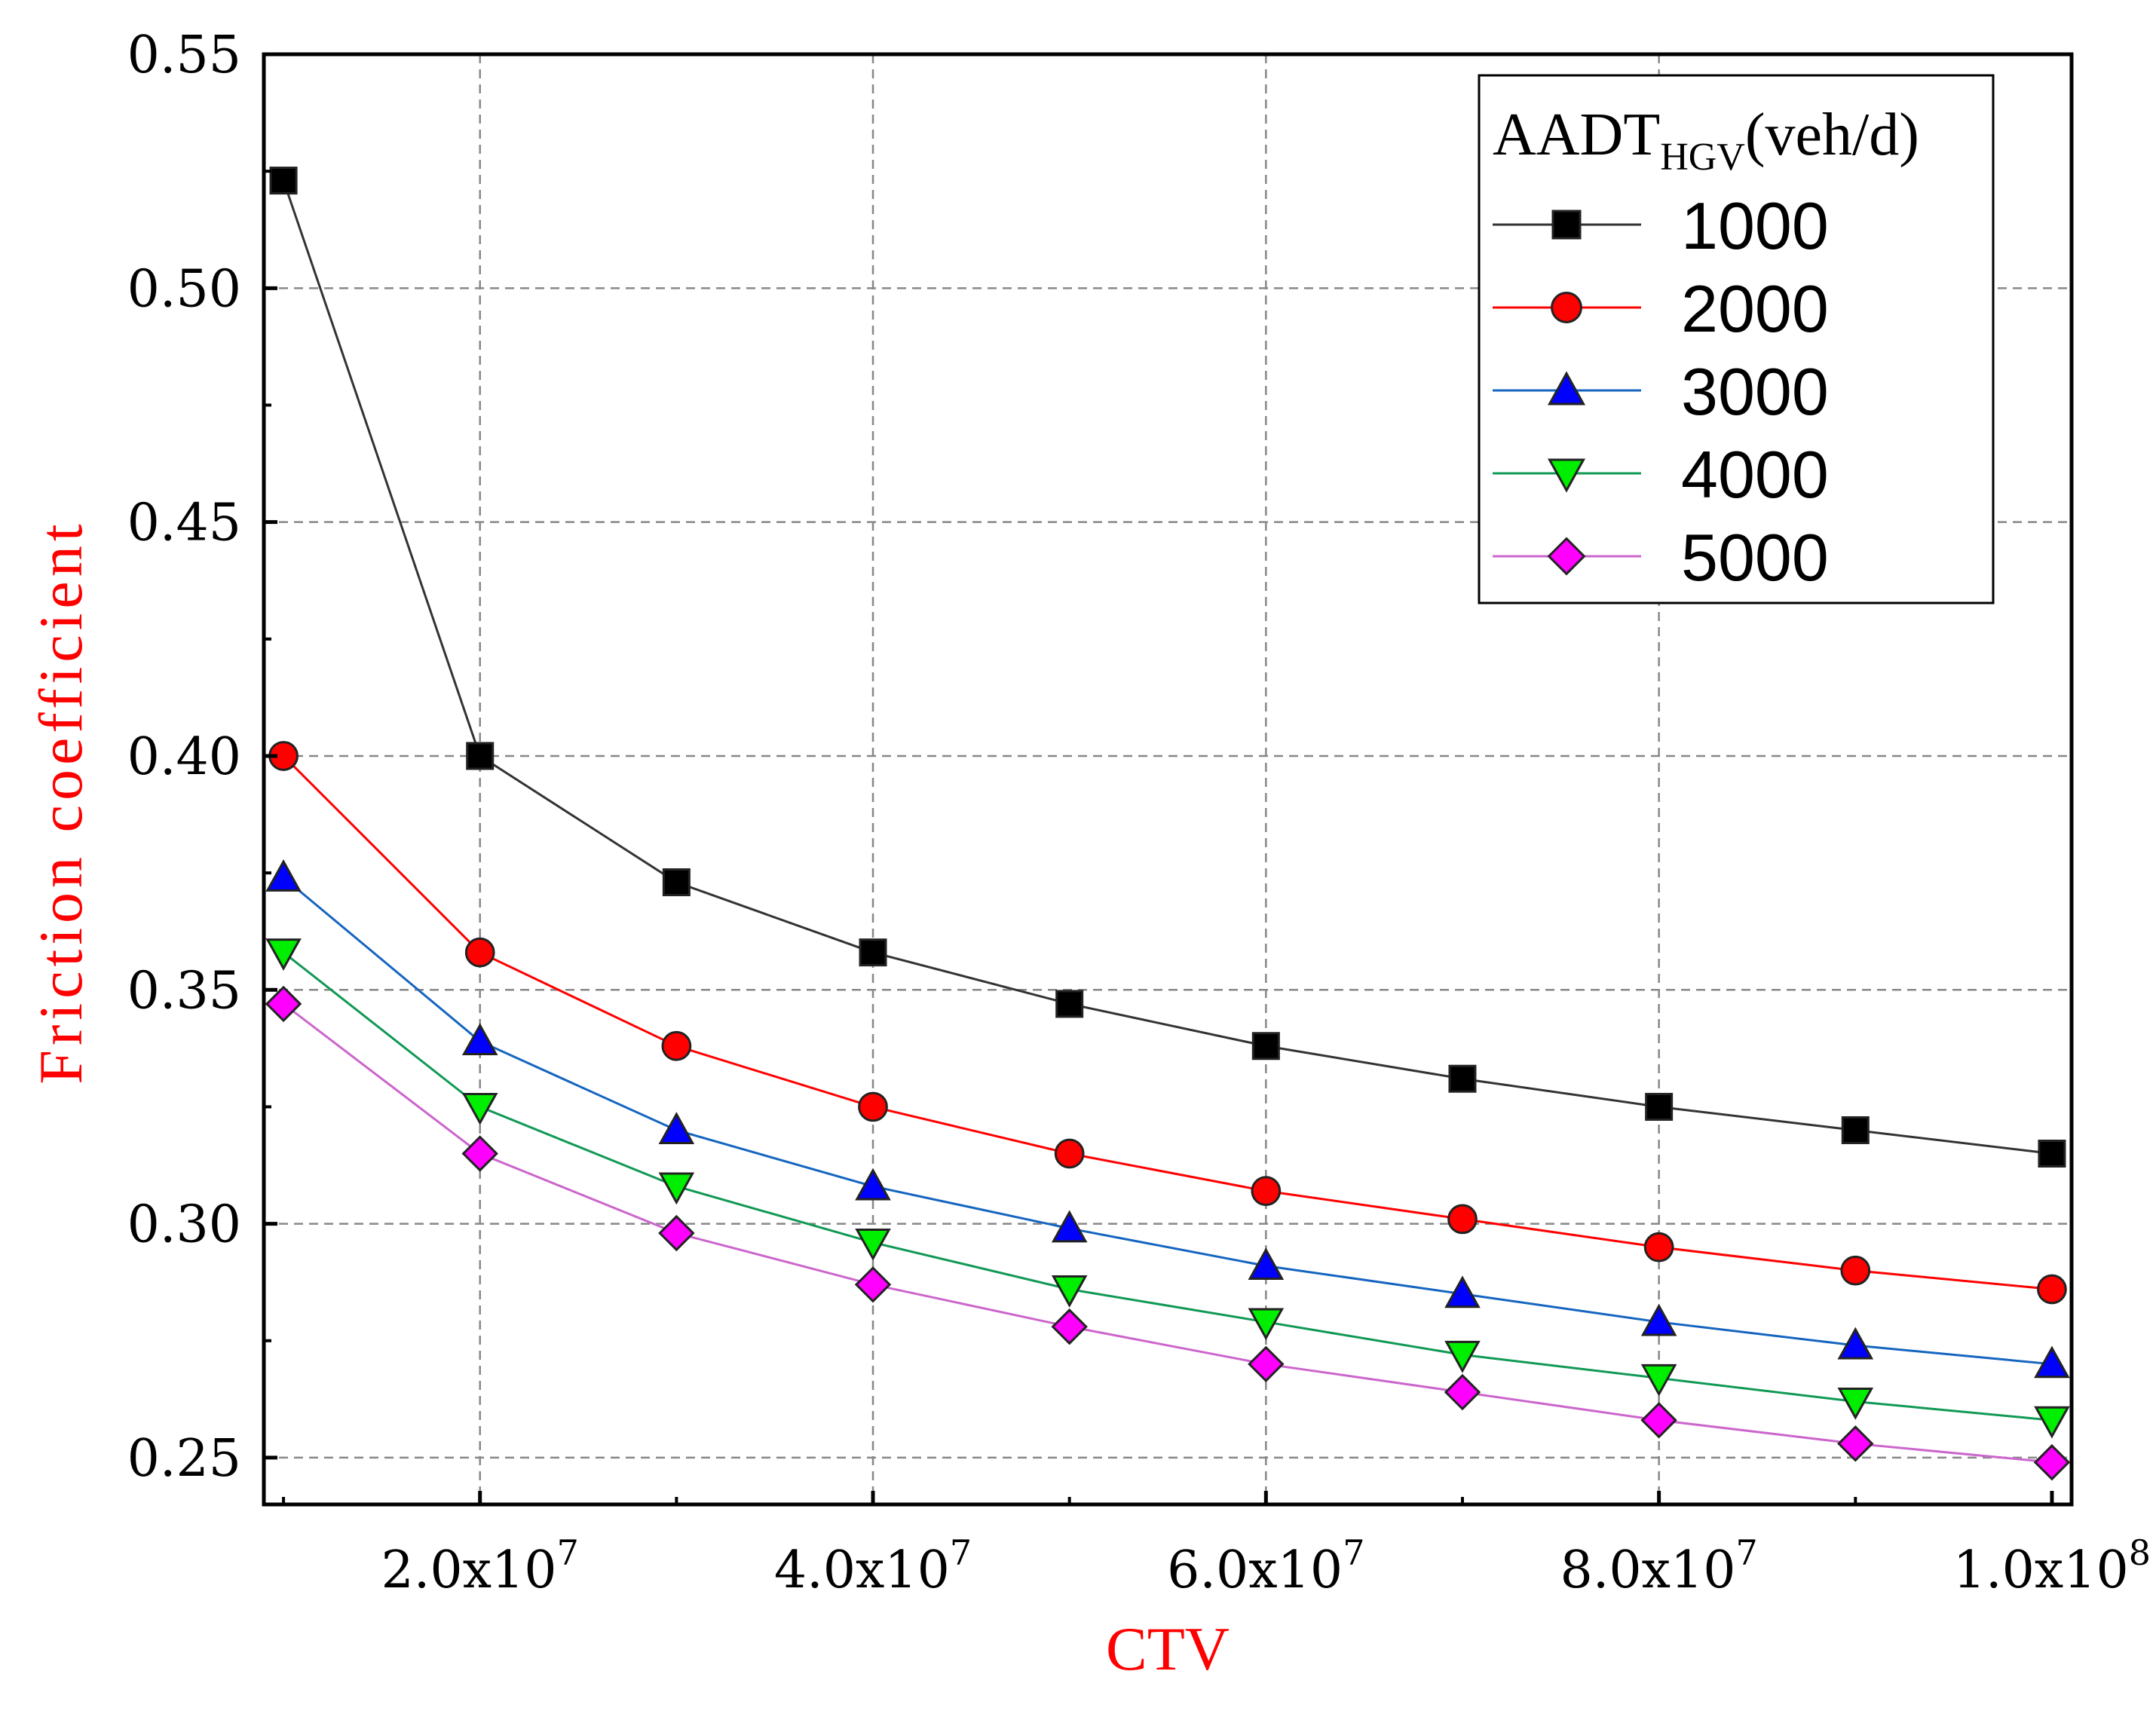  I want to click on legend-title-suffix: (veh/d), so click(1832, 135).